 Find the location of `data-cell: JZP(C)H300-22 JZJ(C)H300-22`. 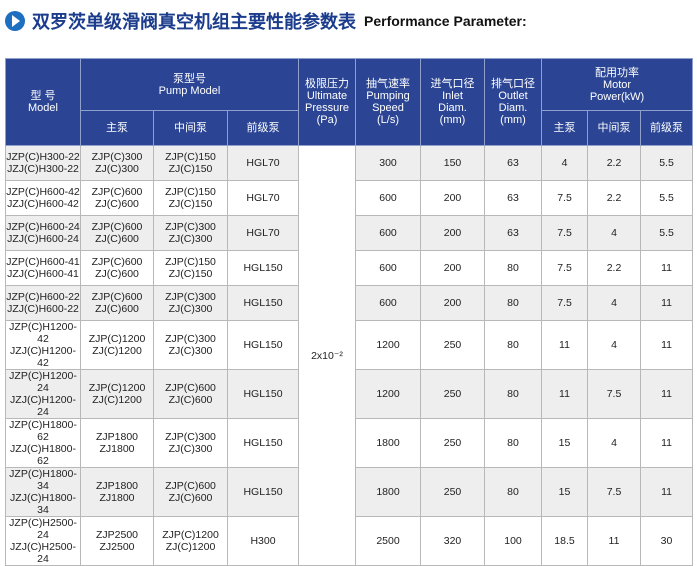

data-cell: JZP(C)H300-22 JZJ(C)H300-22 is located at coordinates (43, 163).